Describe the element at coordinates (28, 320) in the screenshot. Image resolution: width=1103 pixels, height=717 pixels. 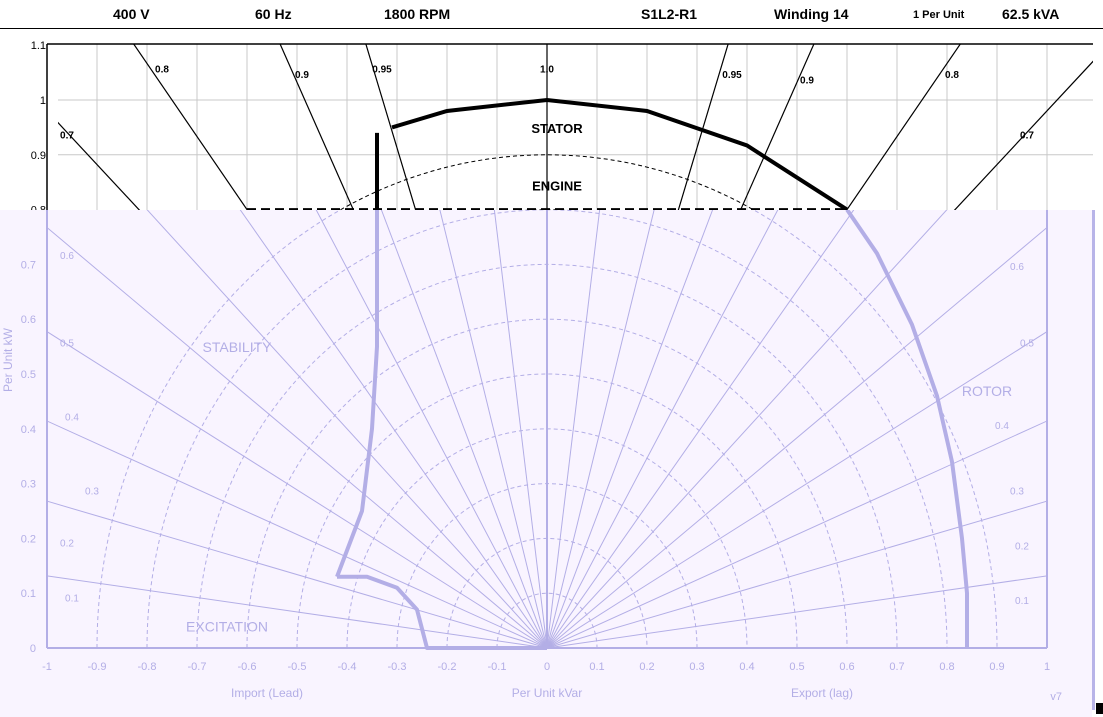
I see `lower-y-tick-label: 0.6` at that location.